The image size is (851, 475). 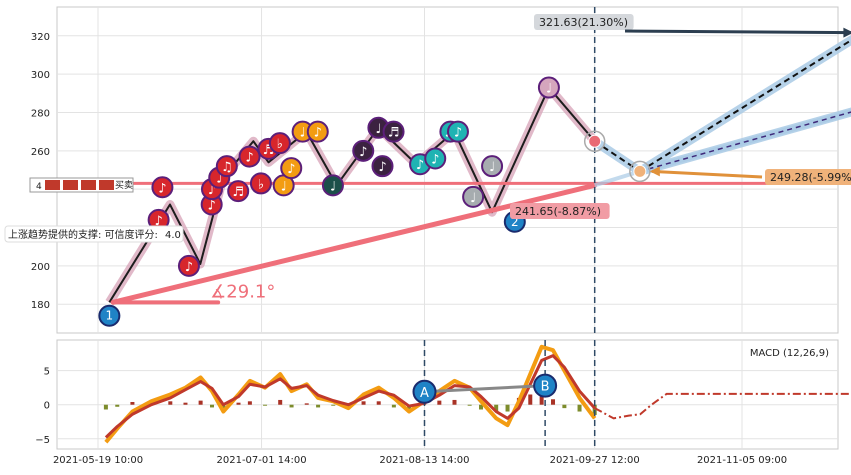 I want to click on projection-label-high-bg, so click(x=584, y=22).